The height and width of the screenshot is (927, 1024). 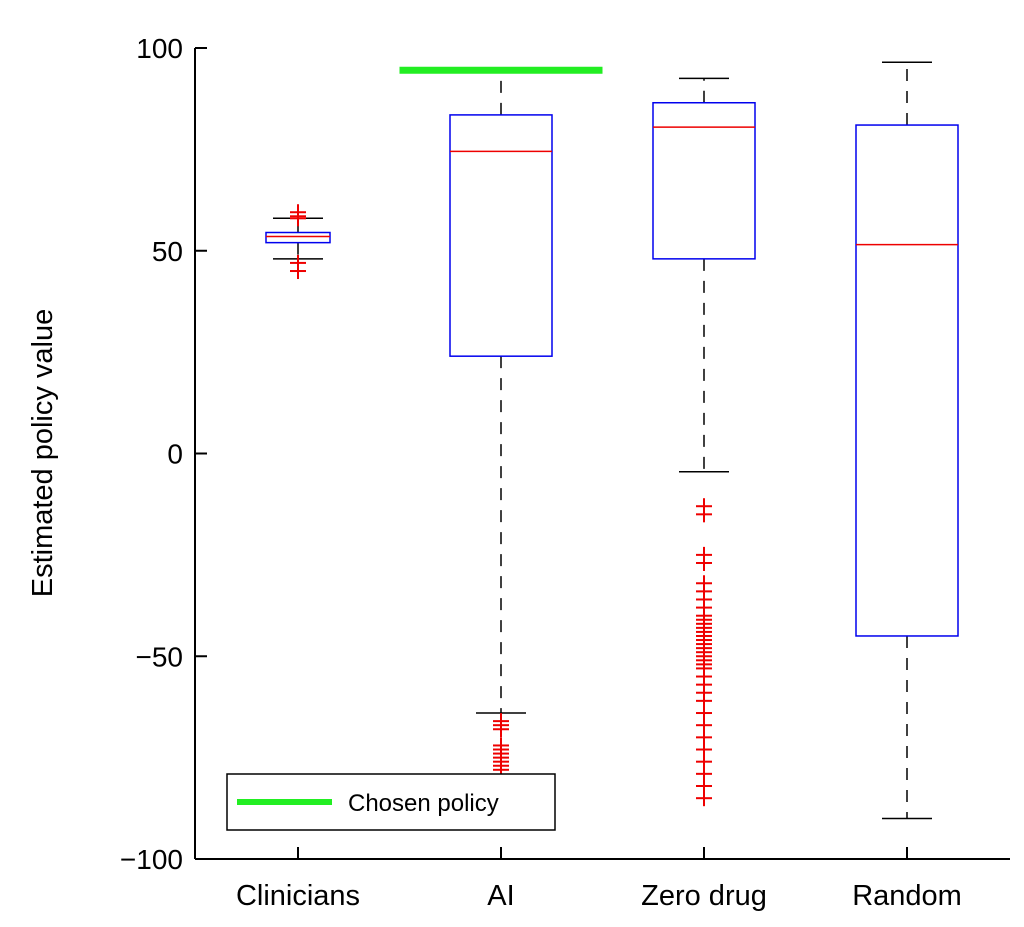 I want to click on x-tick-label: AI, so click(x=500, y=896).